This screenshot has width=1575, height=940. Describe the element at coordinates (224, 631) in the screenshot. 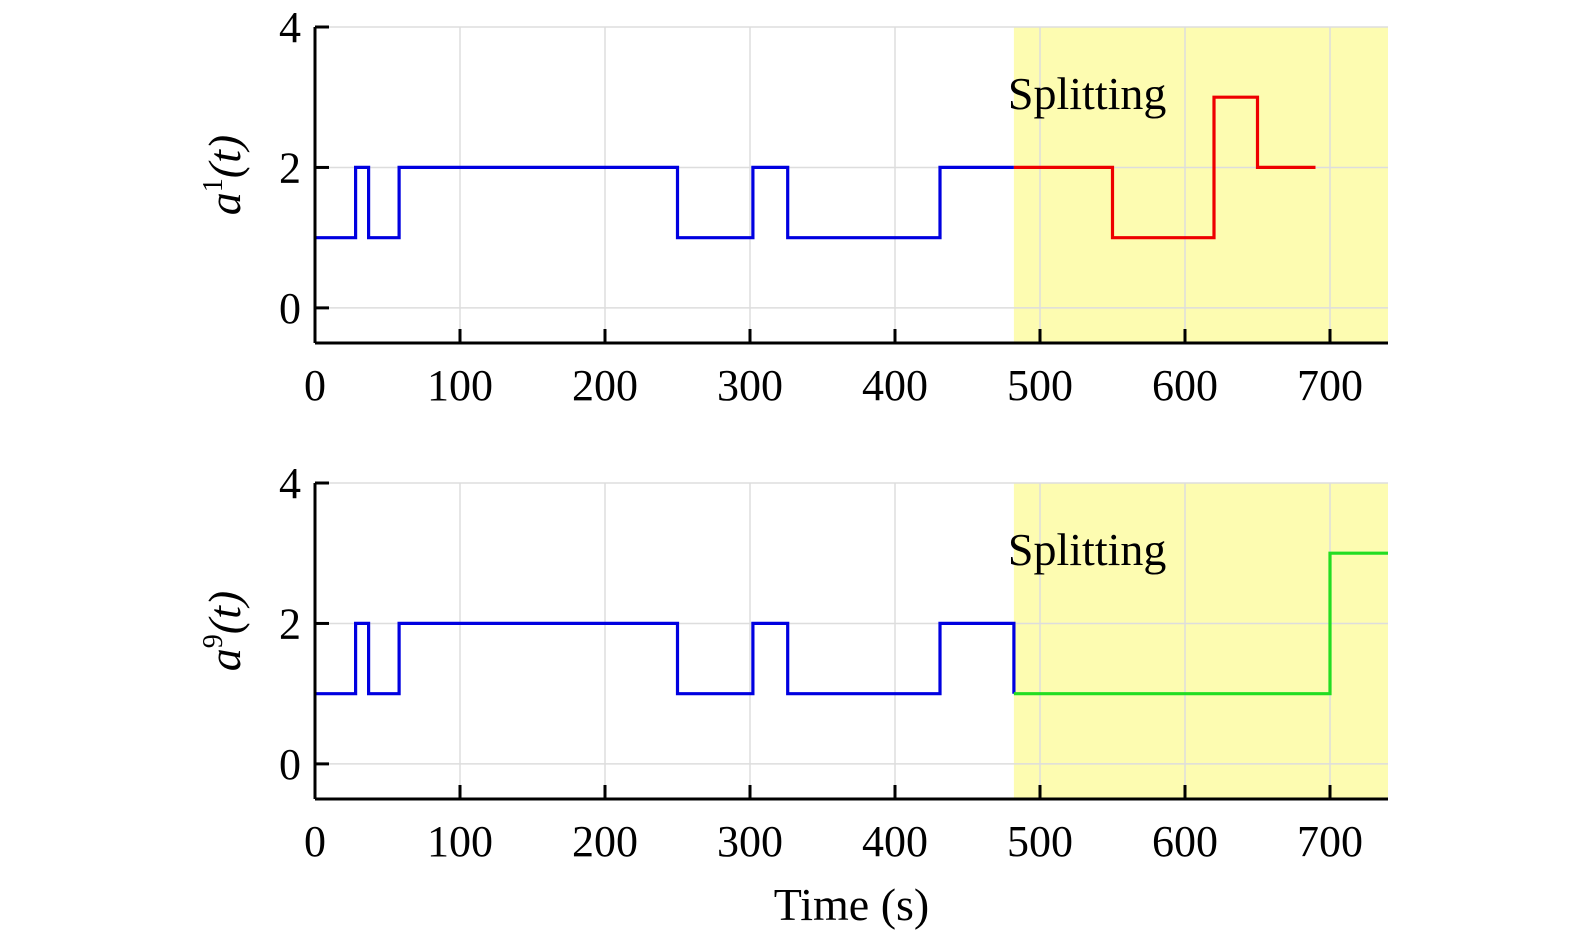

I see `y-axis-label: a9(t)` at that location.